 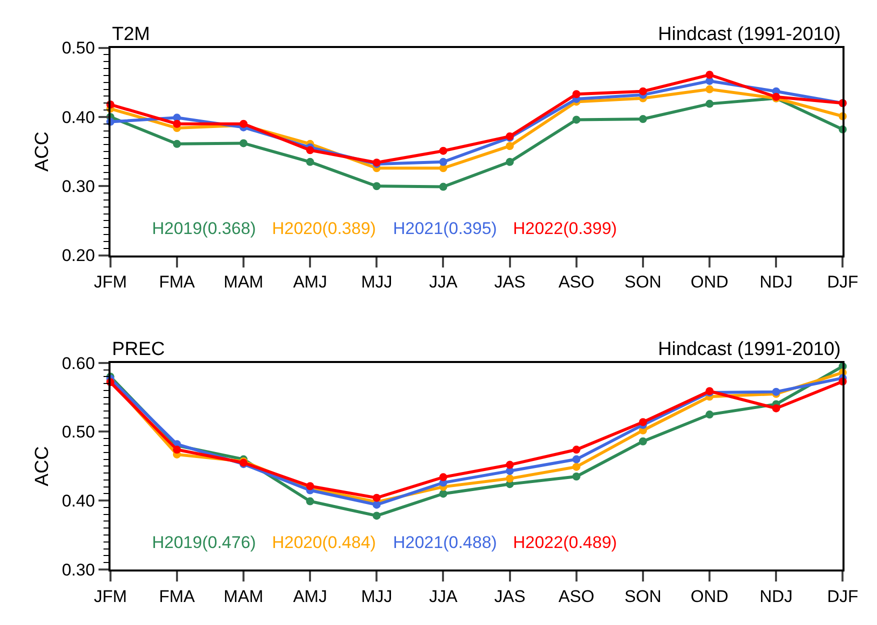 What do you see at coordinates (445, 542) in the screenshot?
I see `series-label: H2021(0.488)` at bounding box center [445, 542].